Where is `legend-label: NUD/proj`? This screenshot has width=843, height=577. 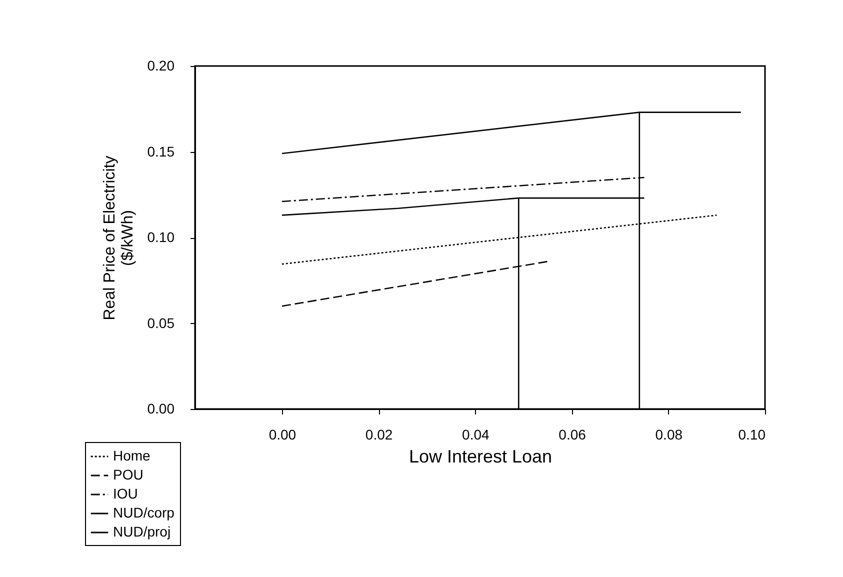 legend-label: NUD/proj is located at coordinates (142, 532).